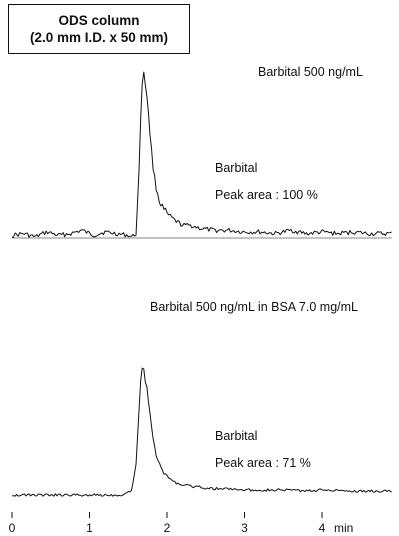 The height and width of the screenshot is (536, 399). What do you see at coordinates (236, 168) in the screenshot?
I see `top-compound-label: Barbital` at bounding box center [236, 168].